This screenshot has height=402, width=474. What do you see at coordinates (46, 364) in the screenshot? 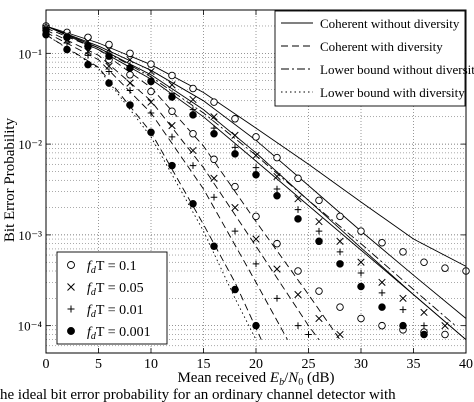
I see `x-tick-label: 0` at bounding box center [46, 364].